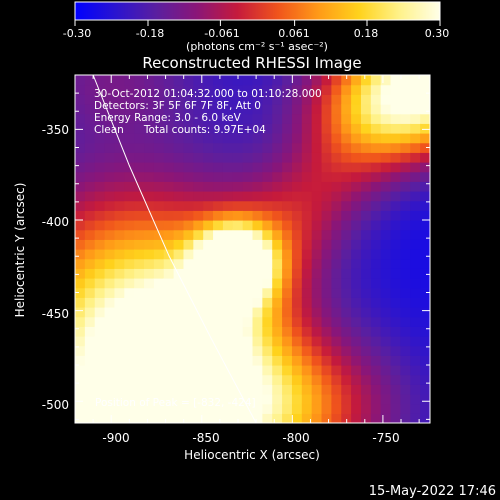 This screenshot has height=500, width=500. I want to click on y-tick-label: -450, so click(55, 314).